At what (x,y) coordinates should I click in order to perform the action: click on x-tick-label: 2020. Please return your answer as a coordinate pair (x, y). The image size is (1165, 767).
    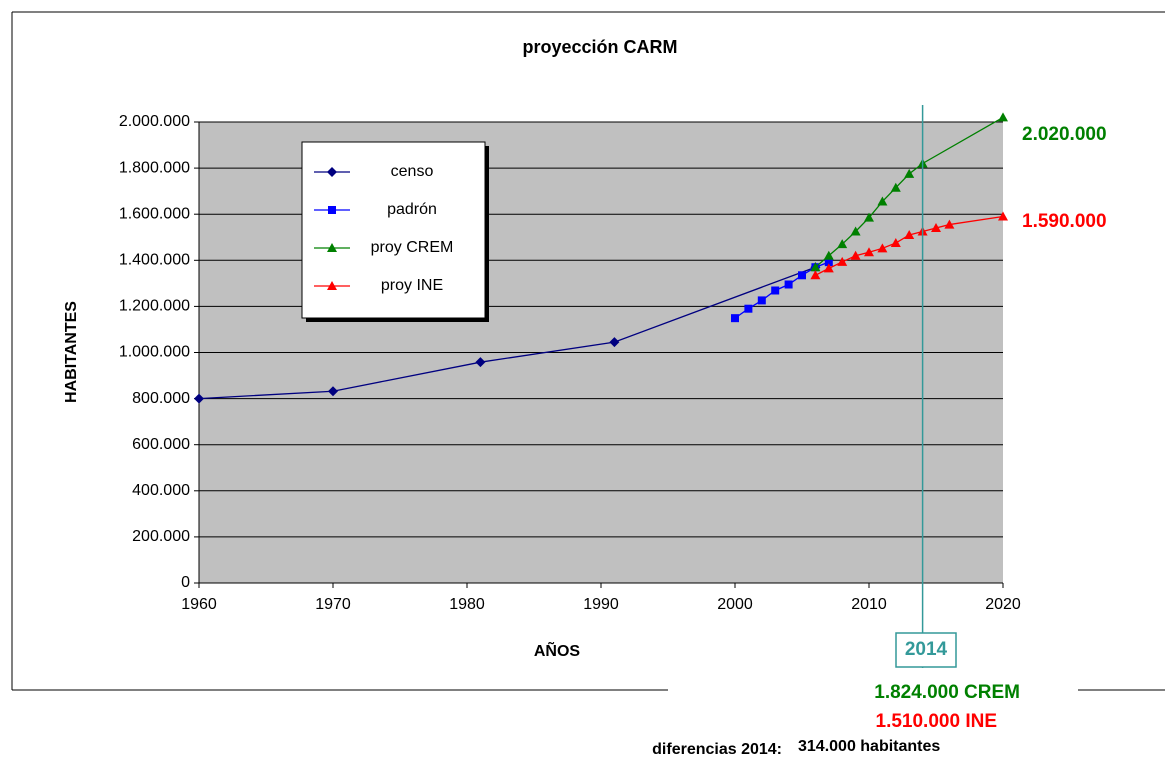
    Looking at the image, I should click on (1003, 604).